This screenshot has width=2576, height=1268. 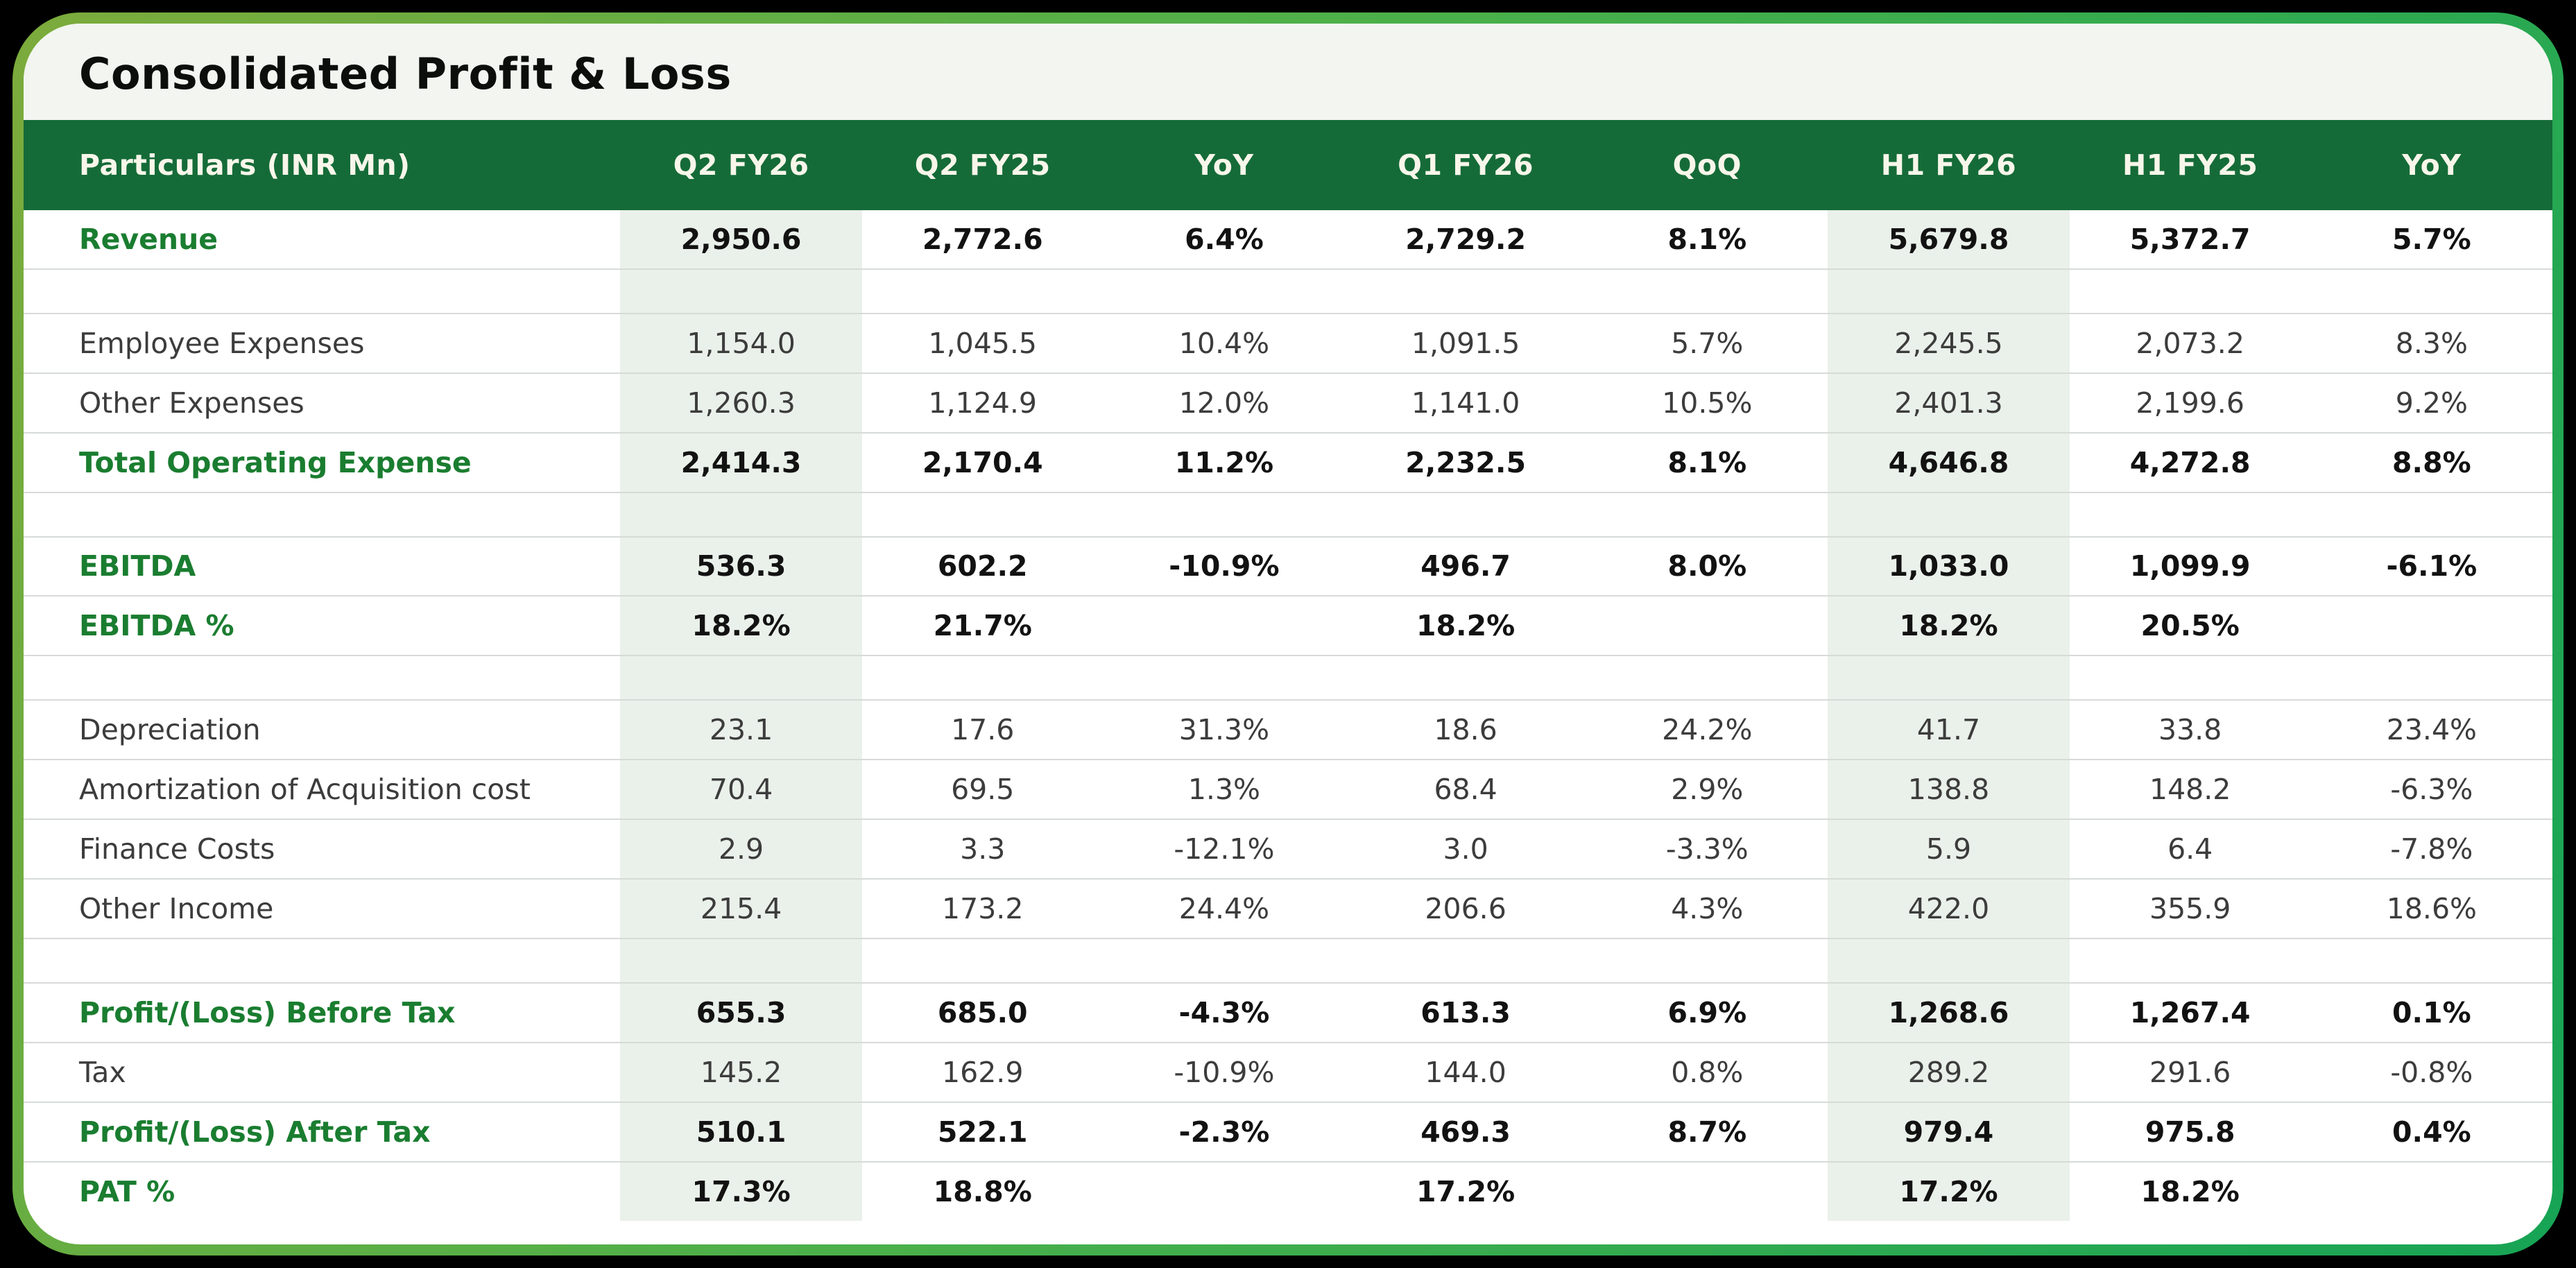 I want to click on column-header: H1 FY26, so click(x=1949, y=165).